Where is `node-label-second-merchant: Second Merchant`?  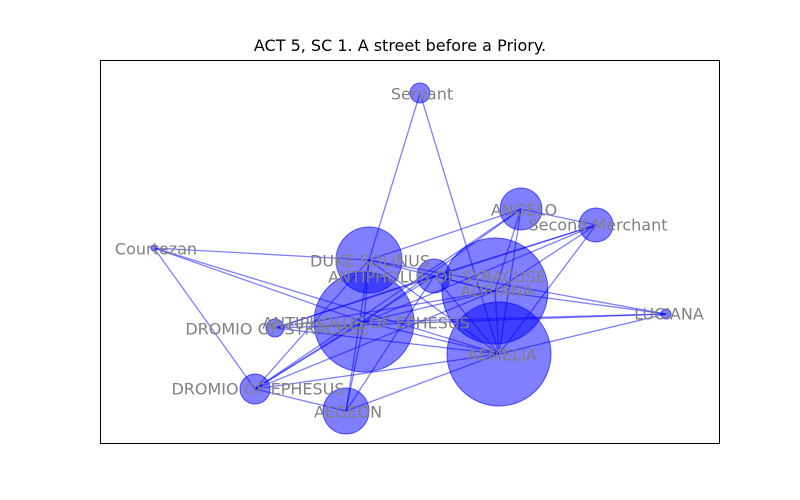 node-label-second-merchant: Second Merchant is located at coordinates (598, 225).